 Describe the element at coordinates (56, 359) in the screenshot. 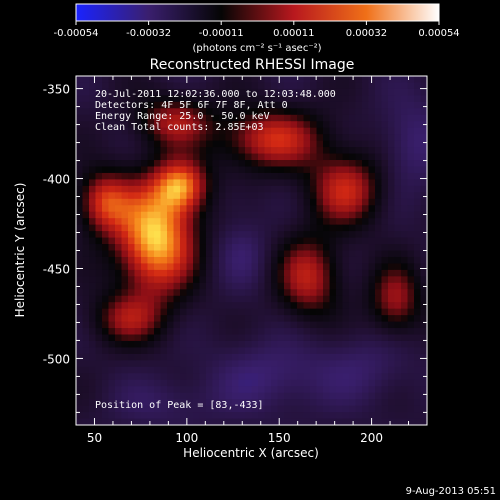

I see `y-tick-label: -500` at that location.